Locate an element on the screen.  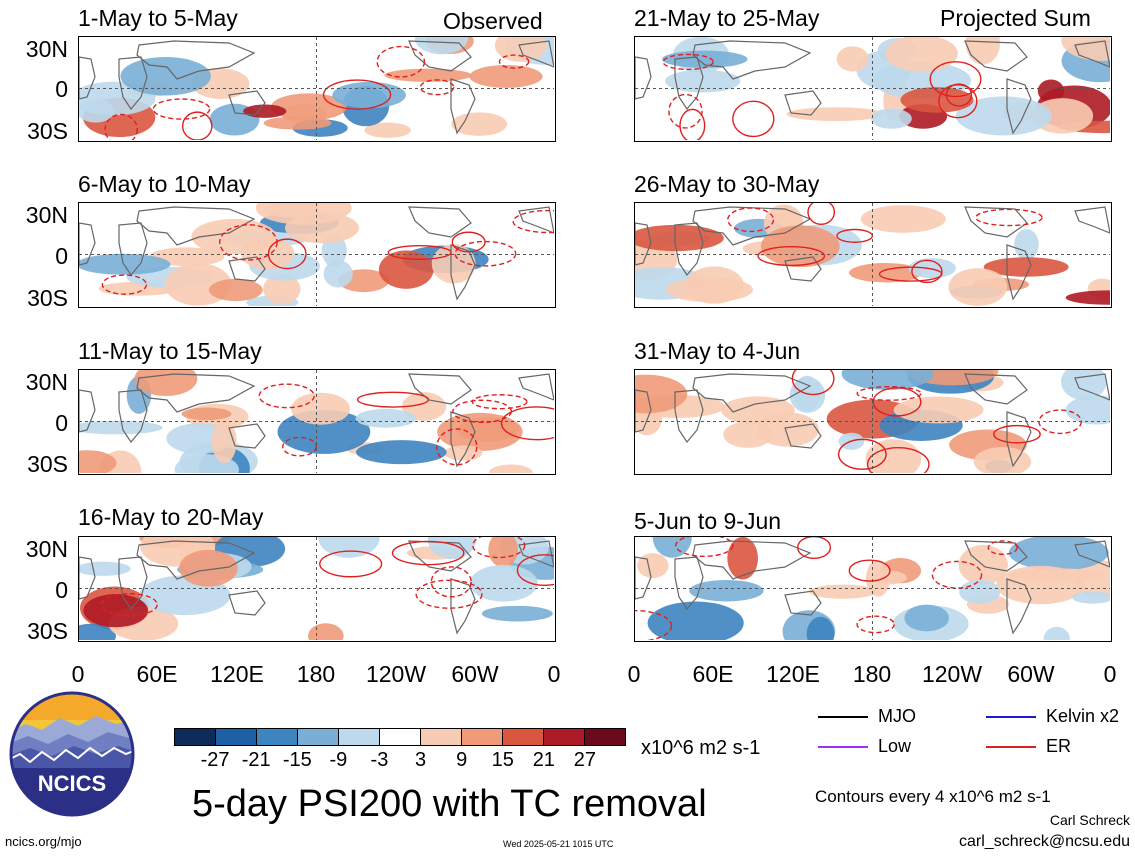
author-email: carl_schreck@ncsu.edu is located at coordinates (1044, 841).